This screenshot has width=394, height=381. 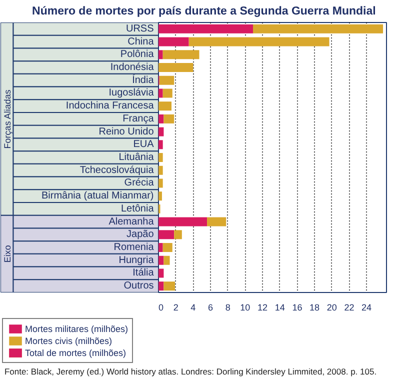 What do you see at coordinates (349, 307) in the screenshot?
I see `x-tick-label: 22` at bounding box center [349, 307].